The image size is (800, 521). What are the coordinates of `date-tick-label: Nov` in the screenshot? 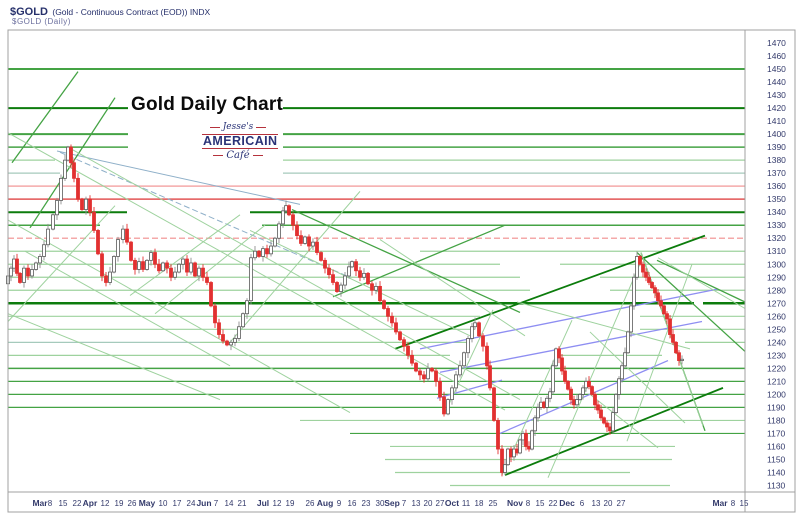 It's located at (515, 503).